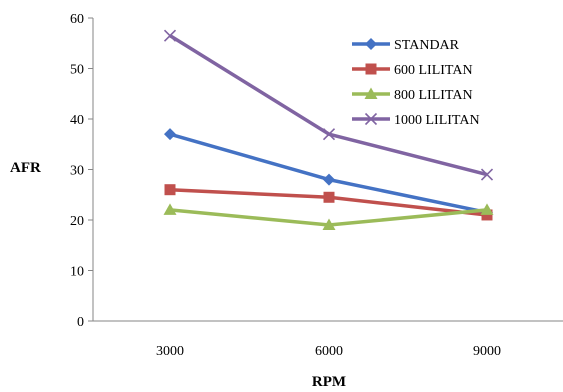 The width and height of the screenshot is (563, 392). What do you see at coordinates (487, 351) in the screenshot?
I see `x-tick-label: 9000` at bounding box center [487, 351].